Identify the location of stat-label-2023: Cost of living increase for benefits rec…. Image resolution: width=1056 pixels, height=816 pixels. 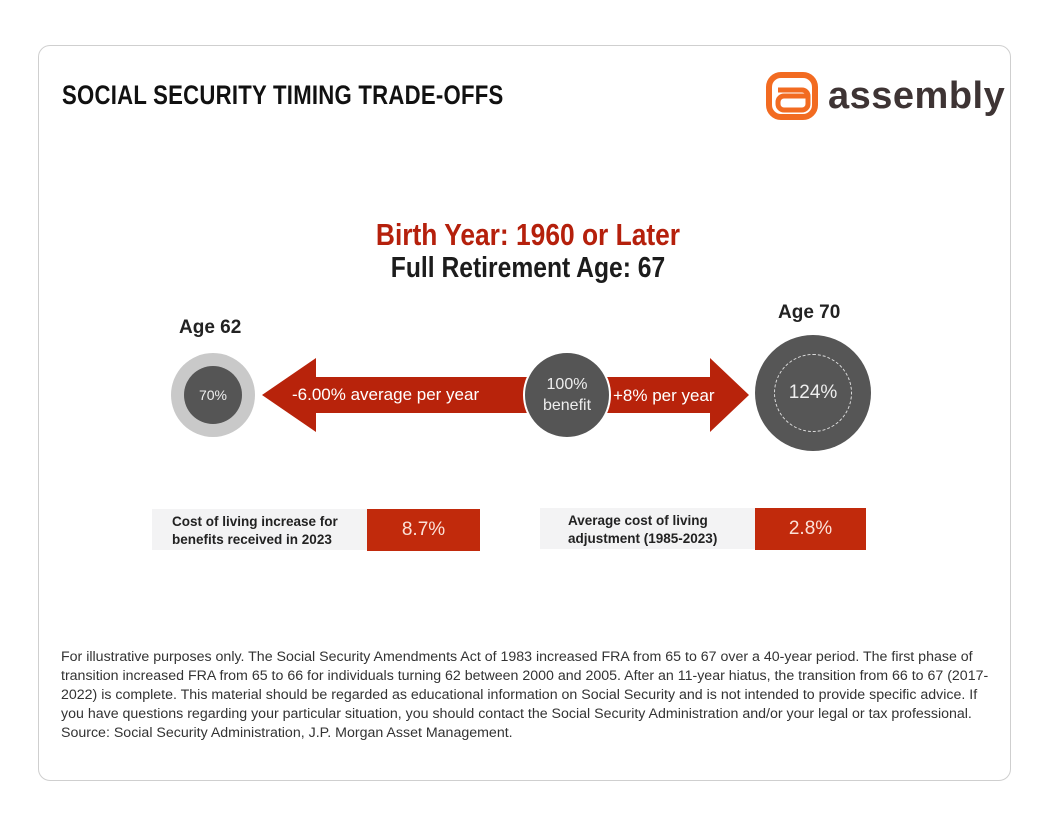
(259, 529).